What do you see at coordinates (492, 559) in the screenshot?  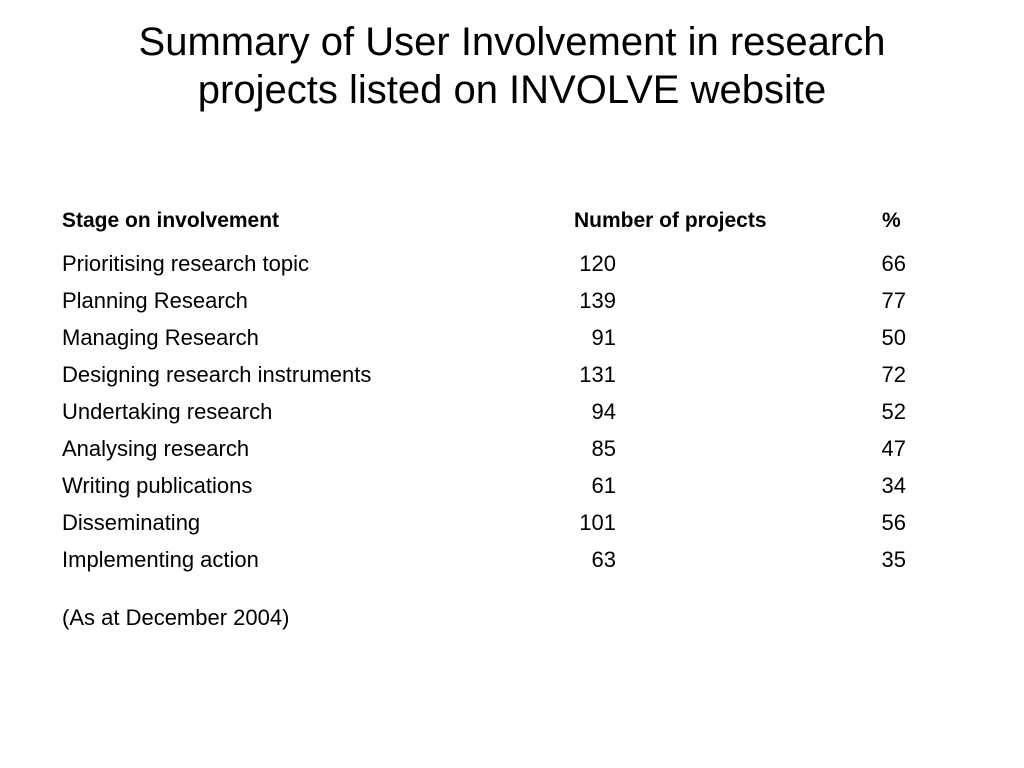 I see `table-row: Implementing action 63 35` at bounding box center [492, 559].